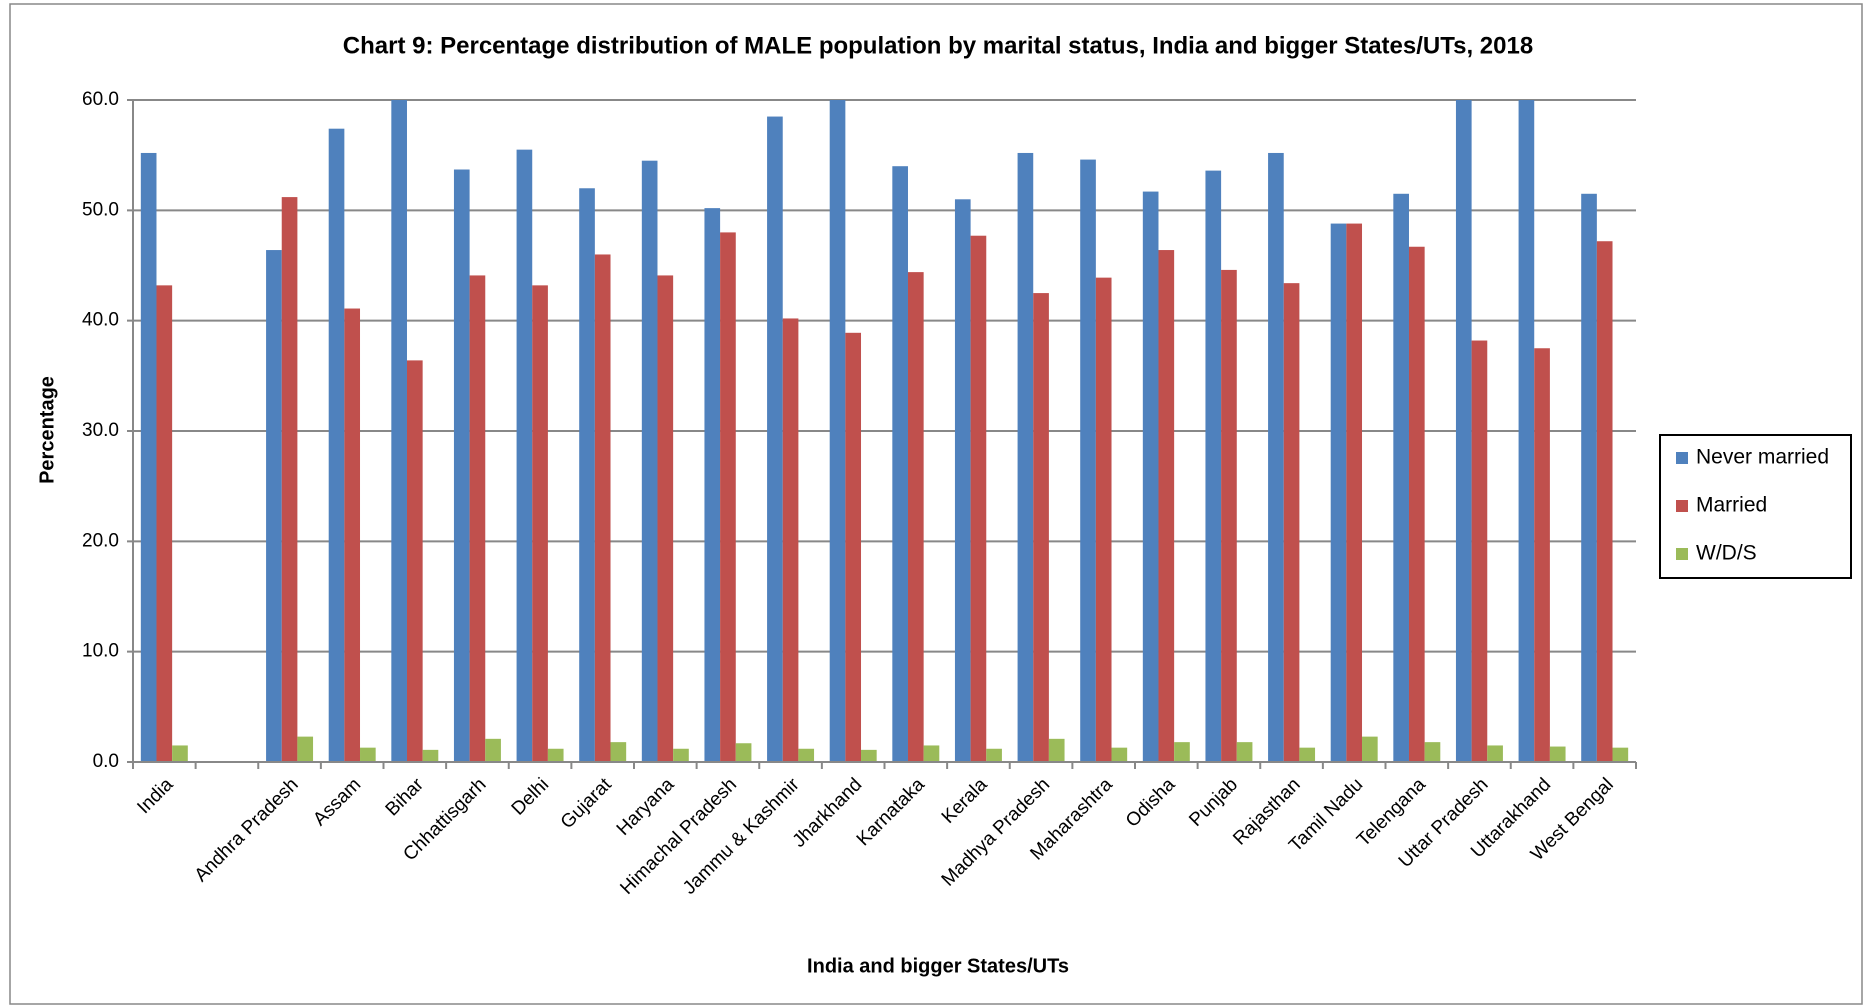  I want to click on y-tick-label: 30.0, so click(100, 430).